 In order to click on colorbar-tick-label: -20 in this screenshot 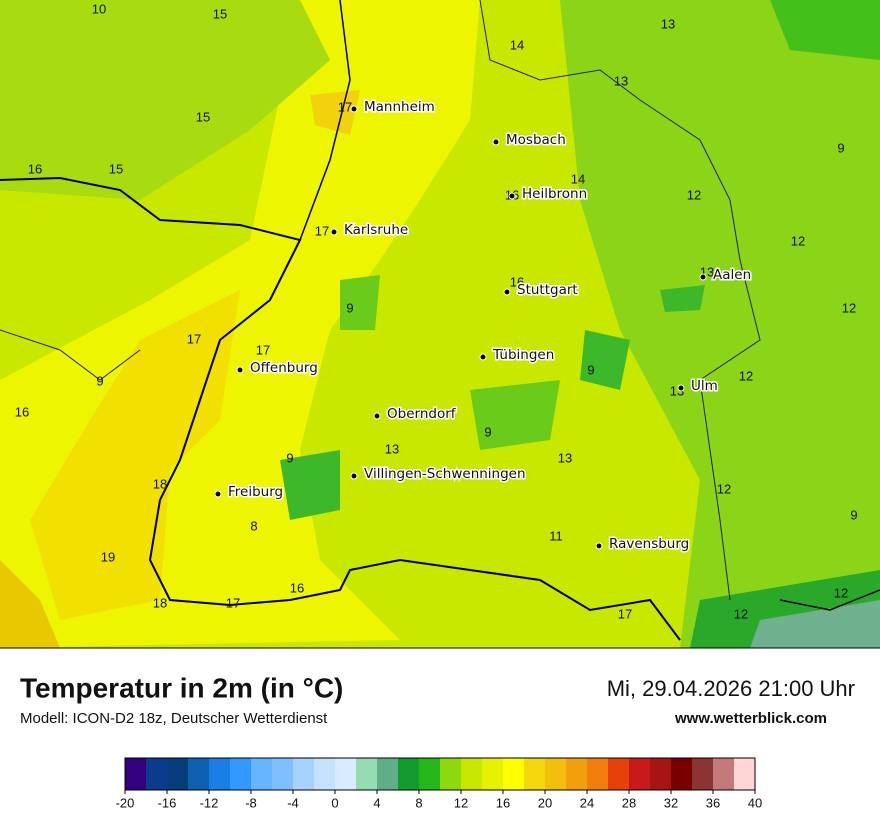, I will do `click(125, 802)`.